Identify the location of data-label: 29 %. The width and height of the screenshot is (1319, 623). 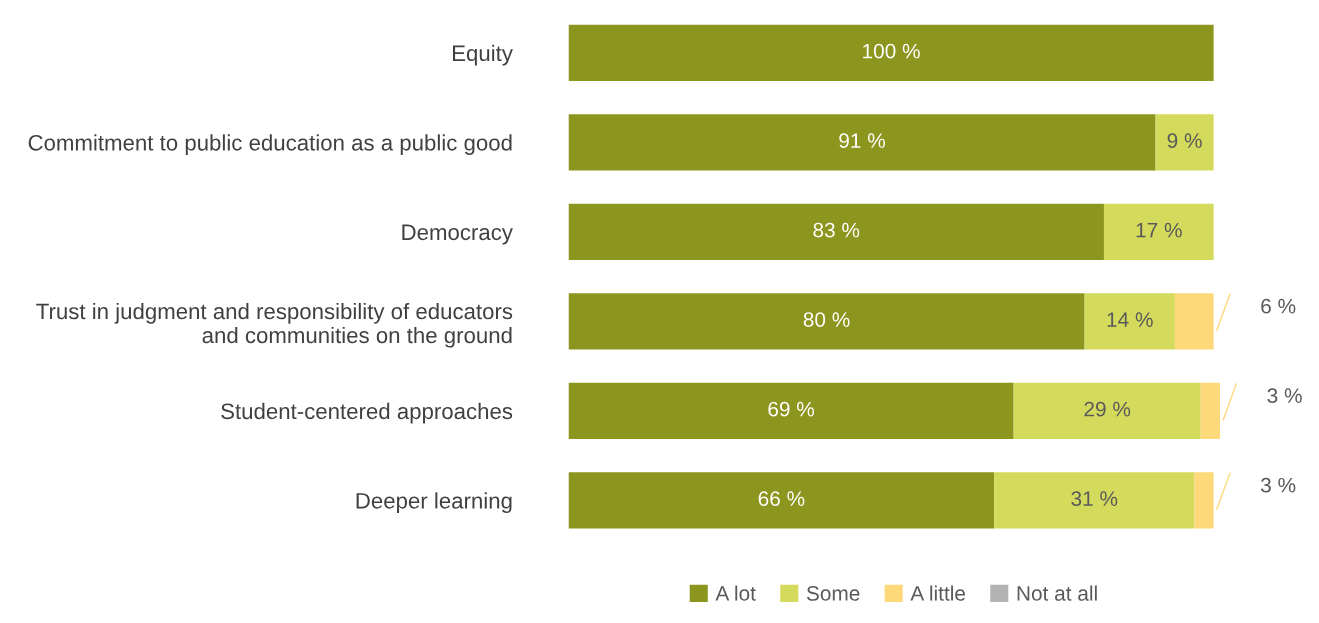
(1107, 409).